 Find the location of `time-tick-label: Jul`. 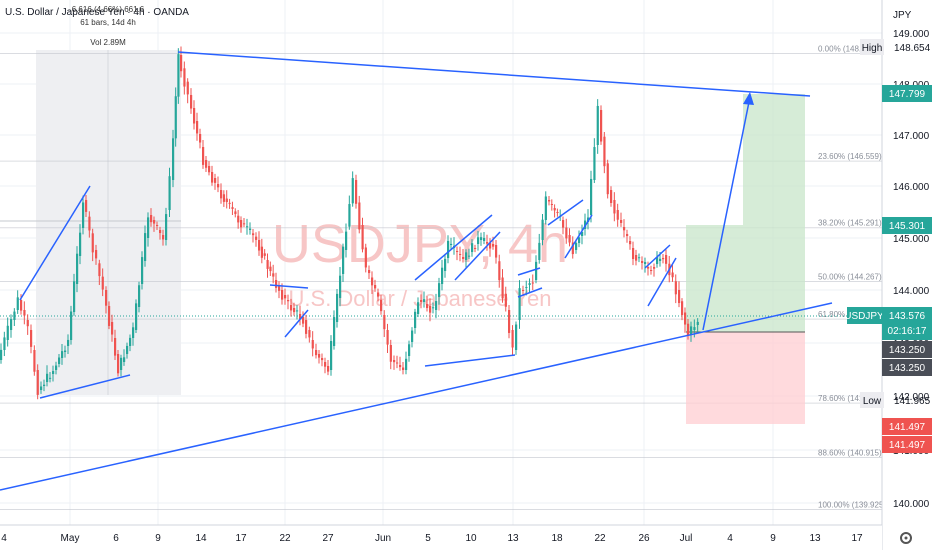

time-tick-label: Jul is located at coordinates (686, 538).